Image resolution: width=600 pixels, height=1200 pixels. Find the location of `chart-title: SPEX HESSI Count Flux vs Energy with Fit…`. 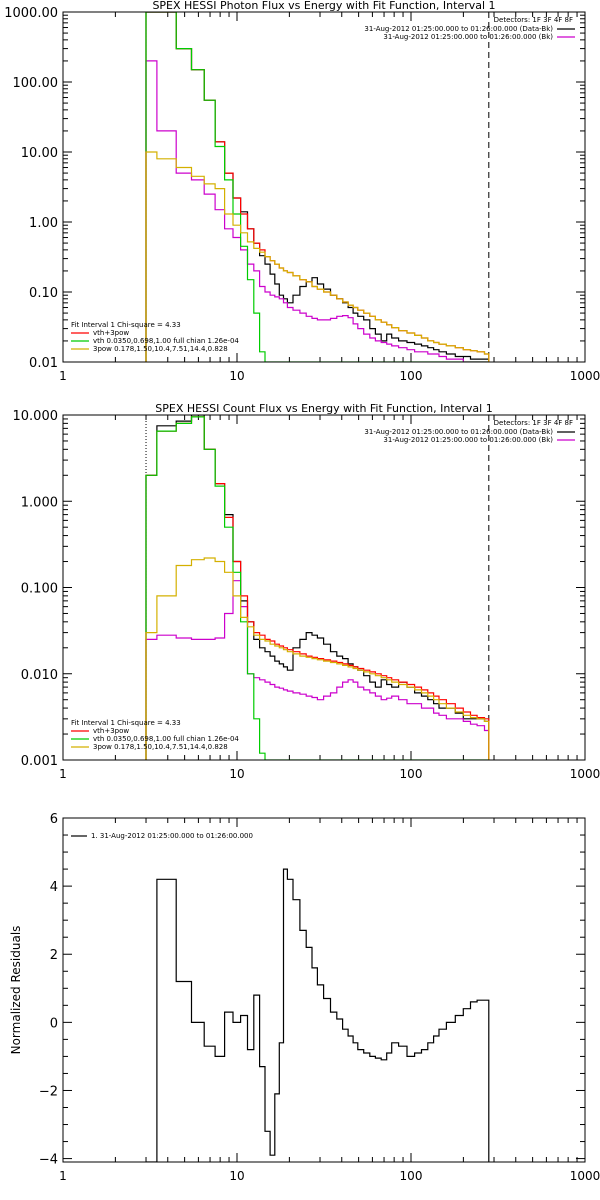

chart-title: SPEX HESSI Count Flux vs Energy with Fit… is located at coordinates (323, 408).